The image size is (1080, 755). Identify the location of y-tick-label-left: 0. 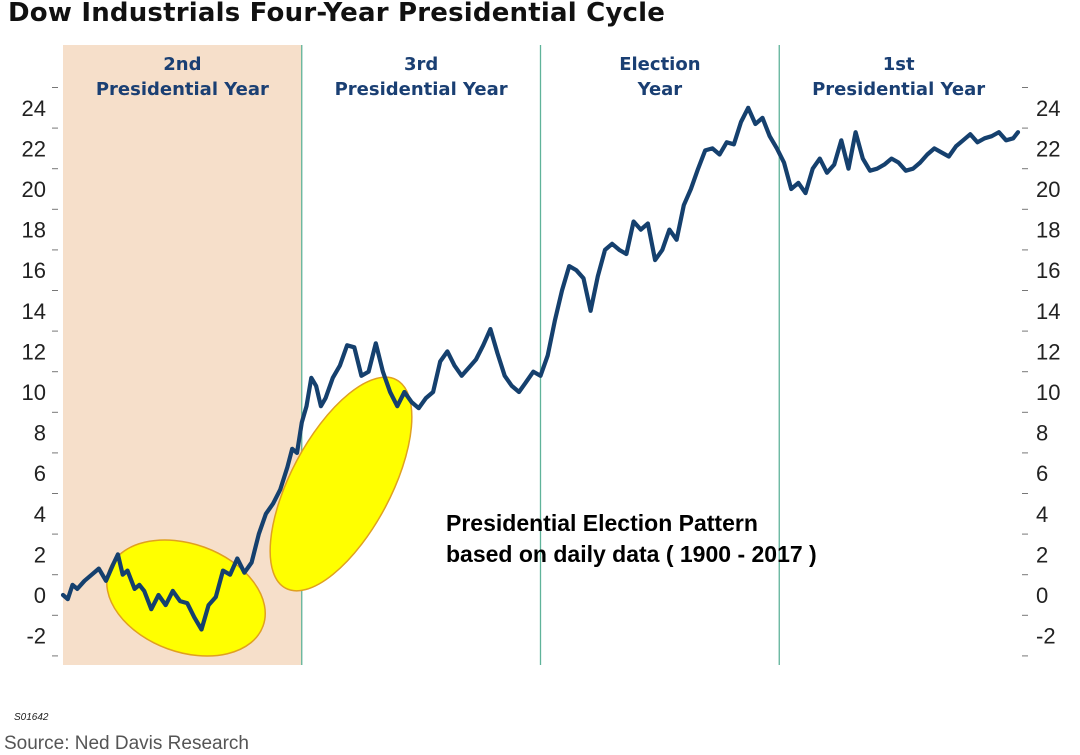
(40, 595).